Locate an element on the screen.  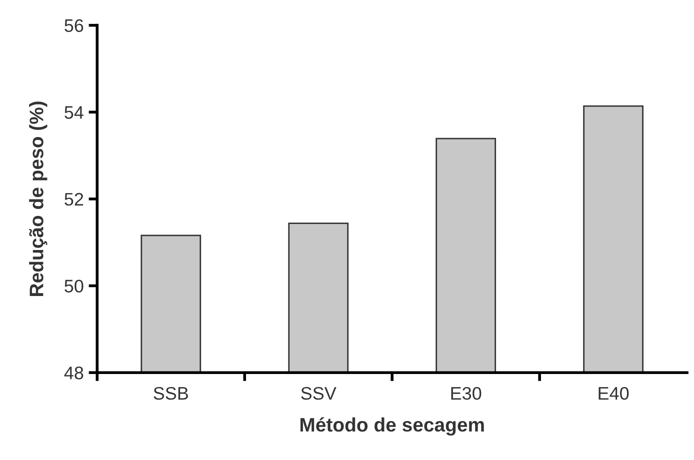
x-tick-label: E30 is located at coordinates (466, 393).